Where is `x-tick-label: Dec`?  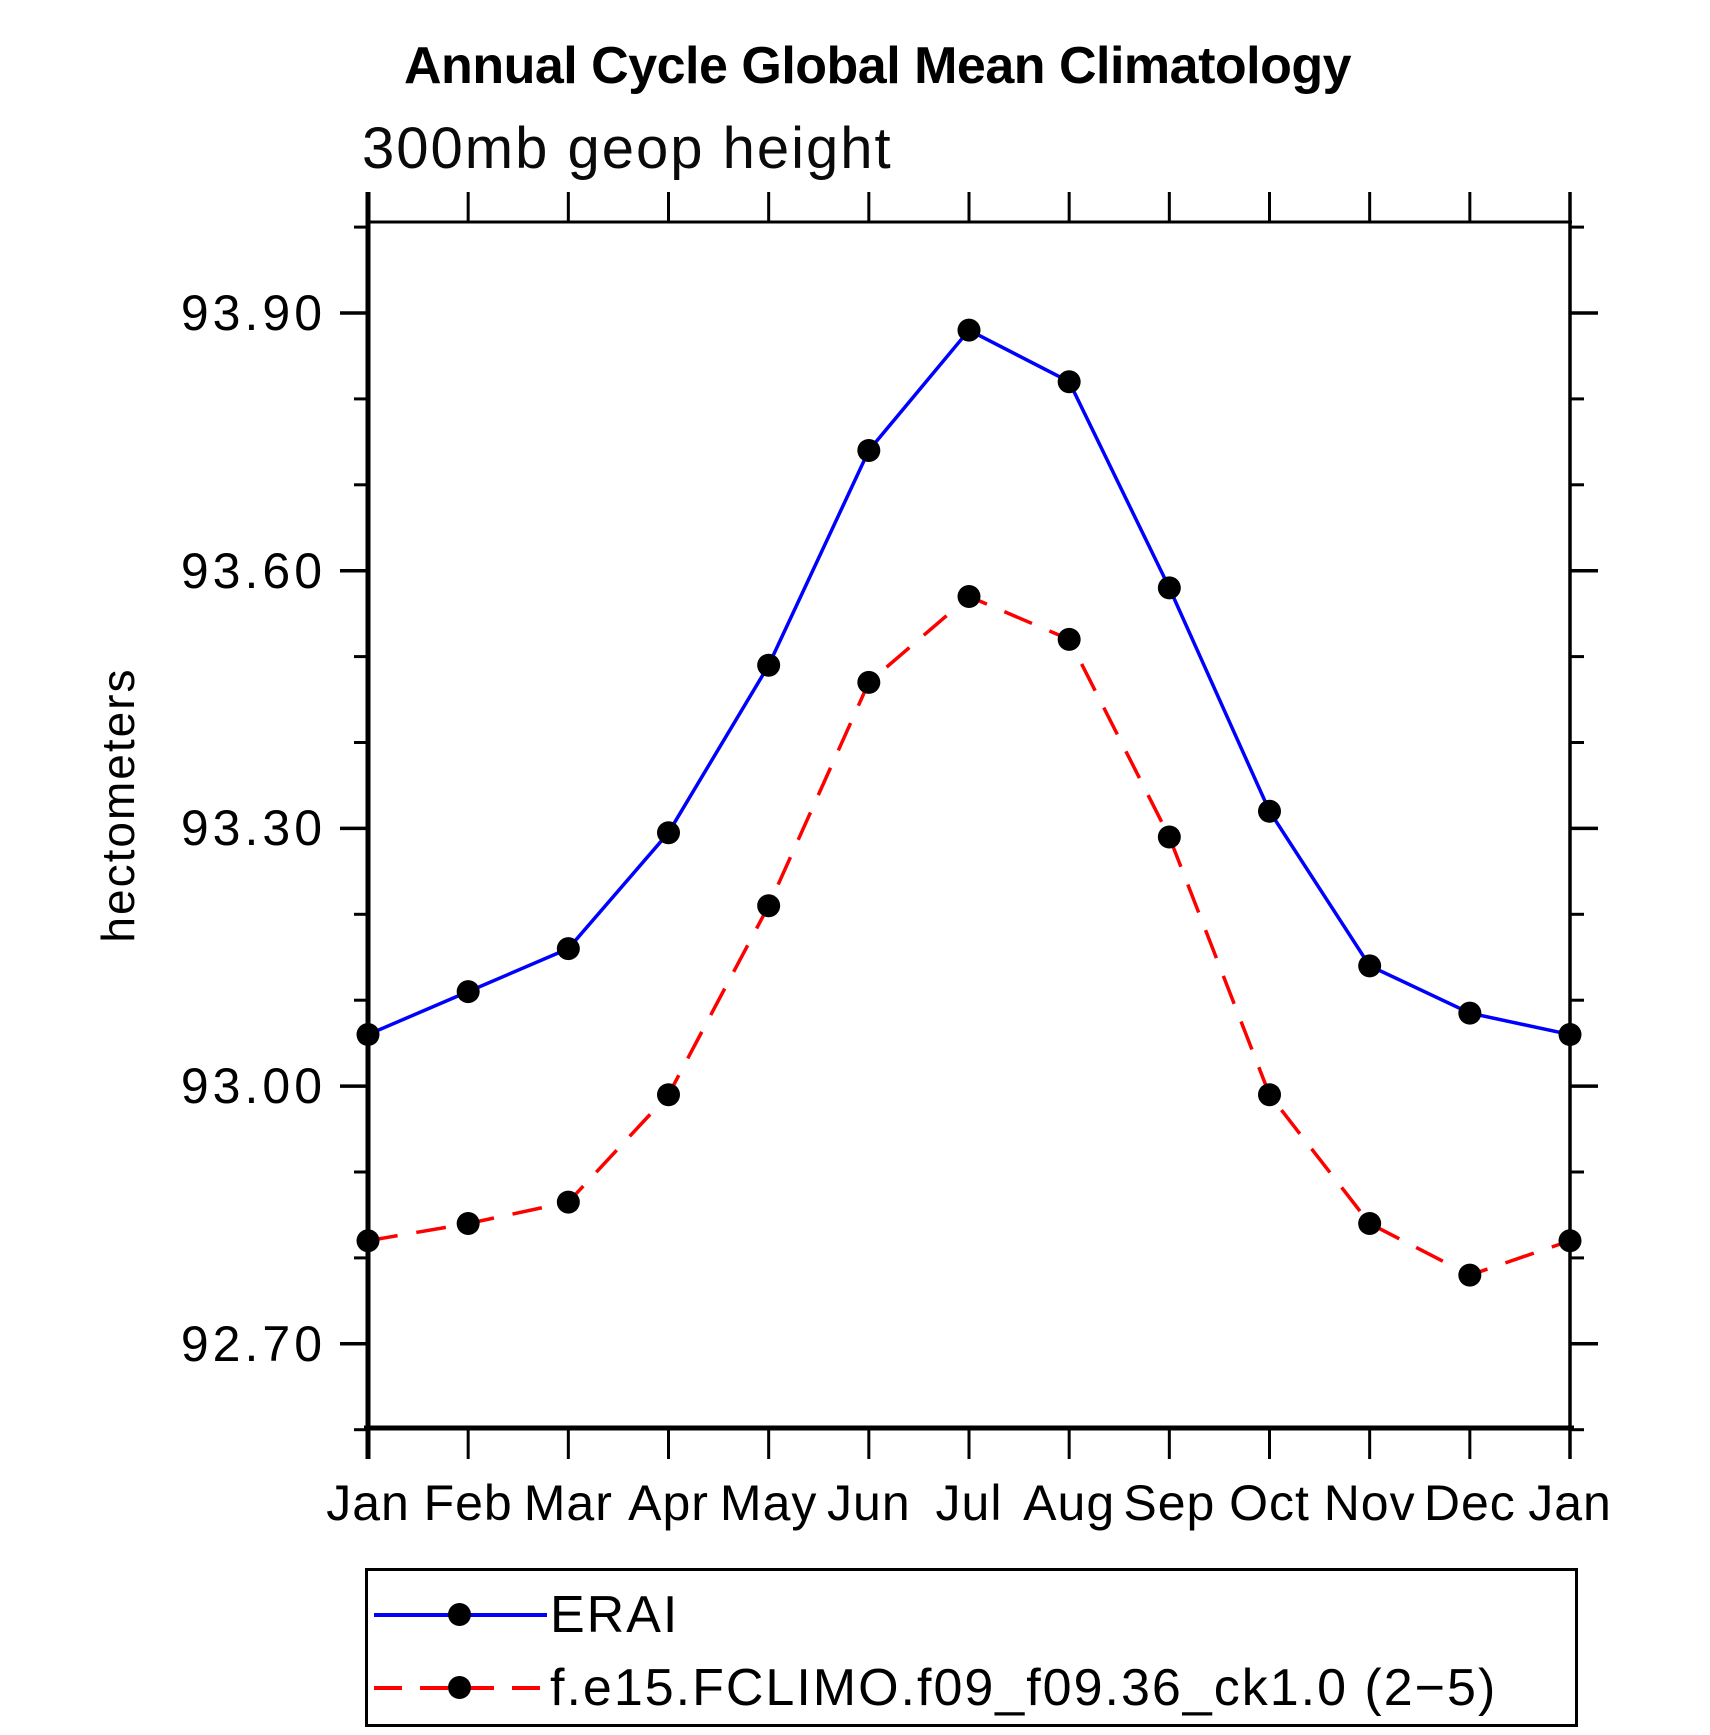
x-tick-label: Dec is located at coordinates (1469, 1503).